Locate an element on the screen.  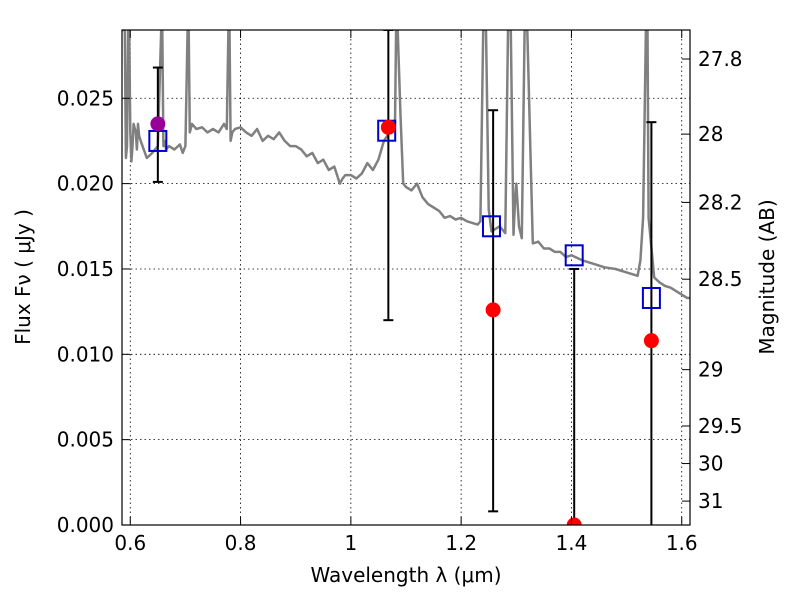
y-axis-title: Flux Fν ( μJy ) is located at coordinates (23, 277).